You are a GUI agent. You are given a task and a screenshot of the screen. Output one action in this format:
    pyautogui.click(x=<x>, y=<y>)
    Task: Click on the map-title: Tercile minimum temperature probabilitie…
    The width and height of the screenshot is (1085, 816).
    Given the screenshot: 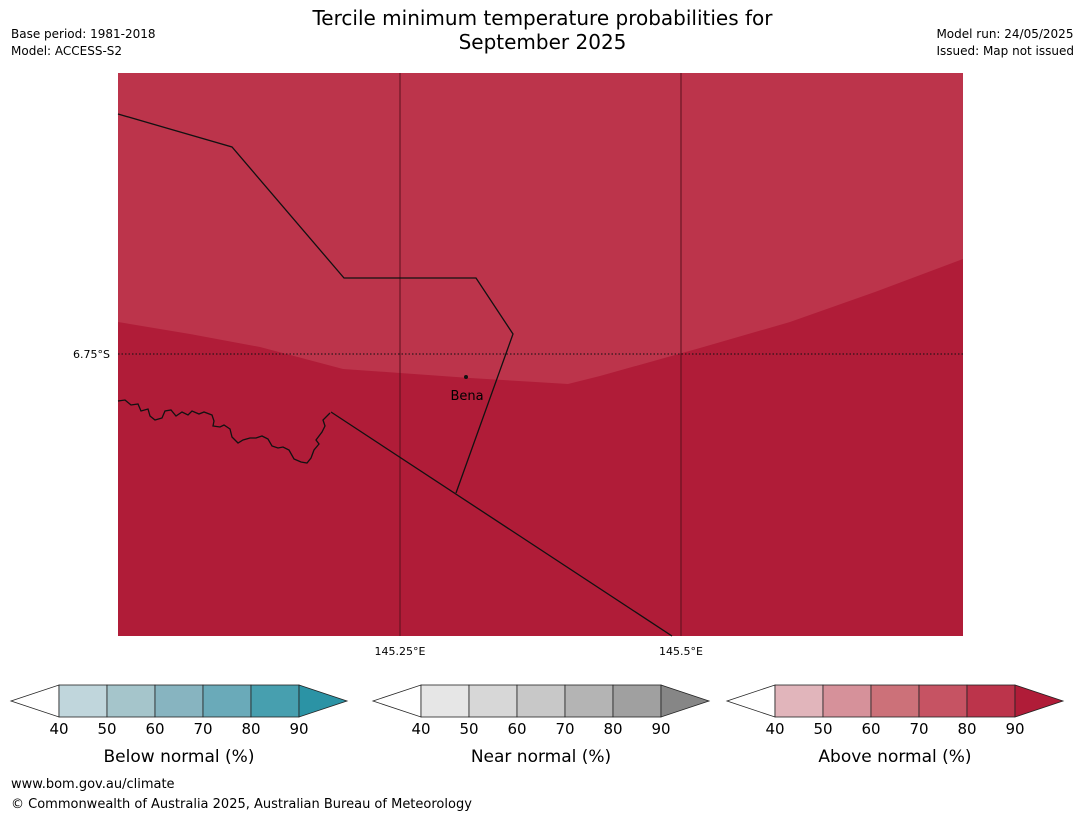 What is the action you would take?
    pyautogui.click(x=542, y=30)
    